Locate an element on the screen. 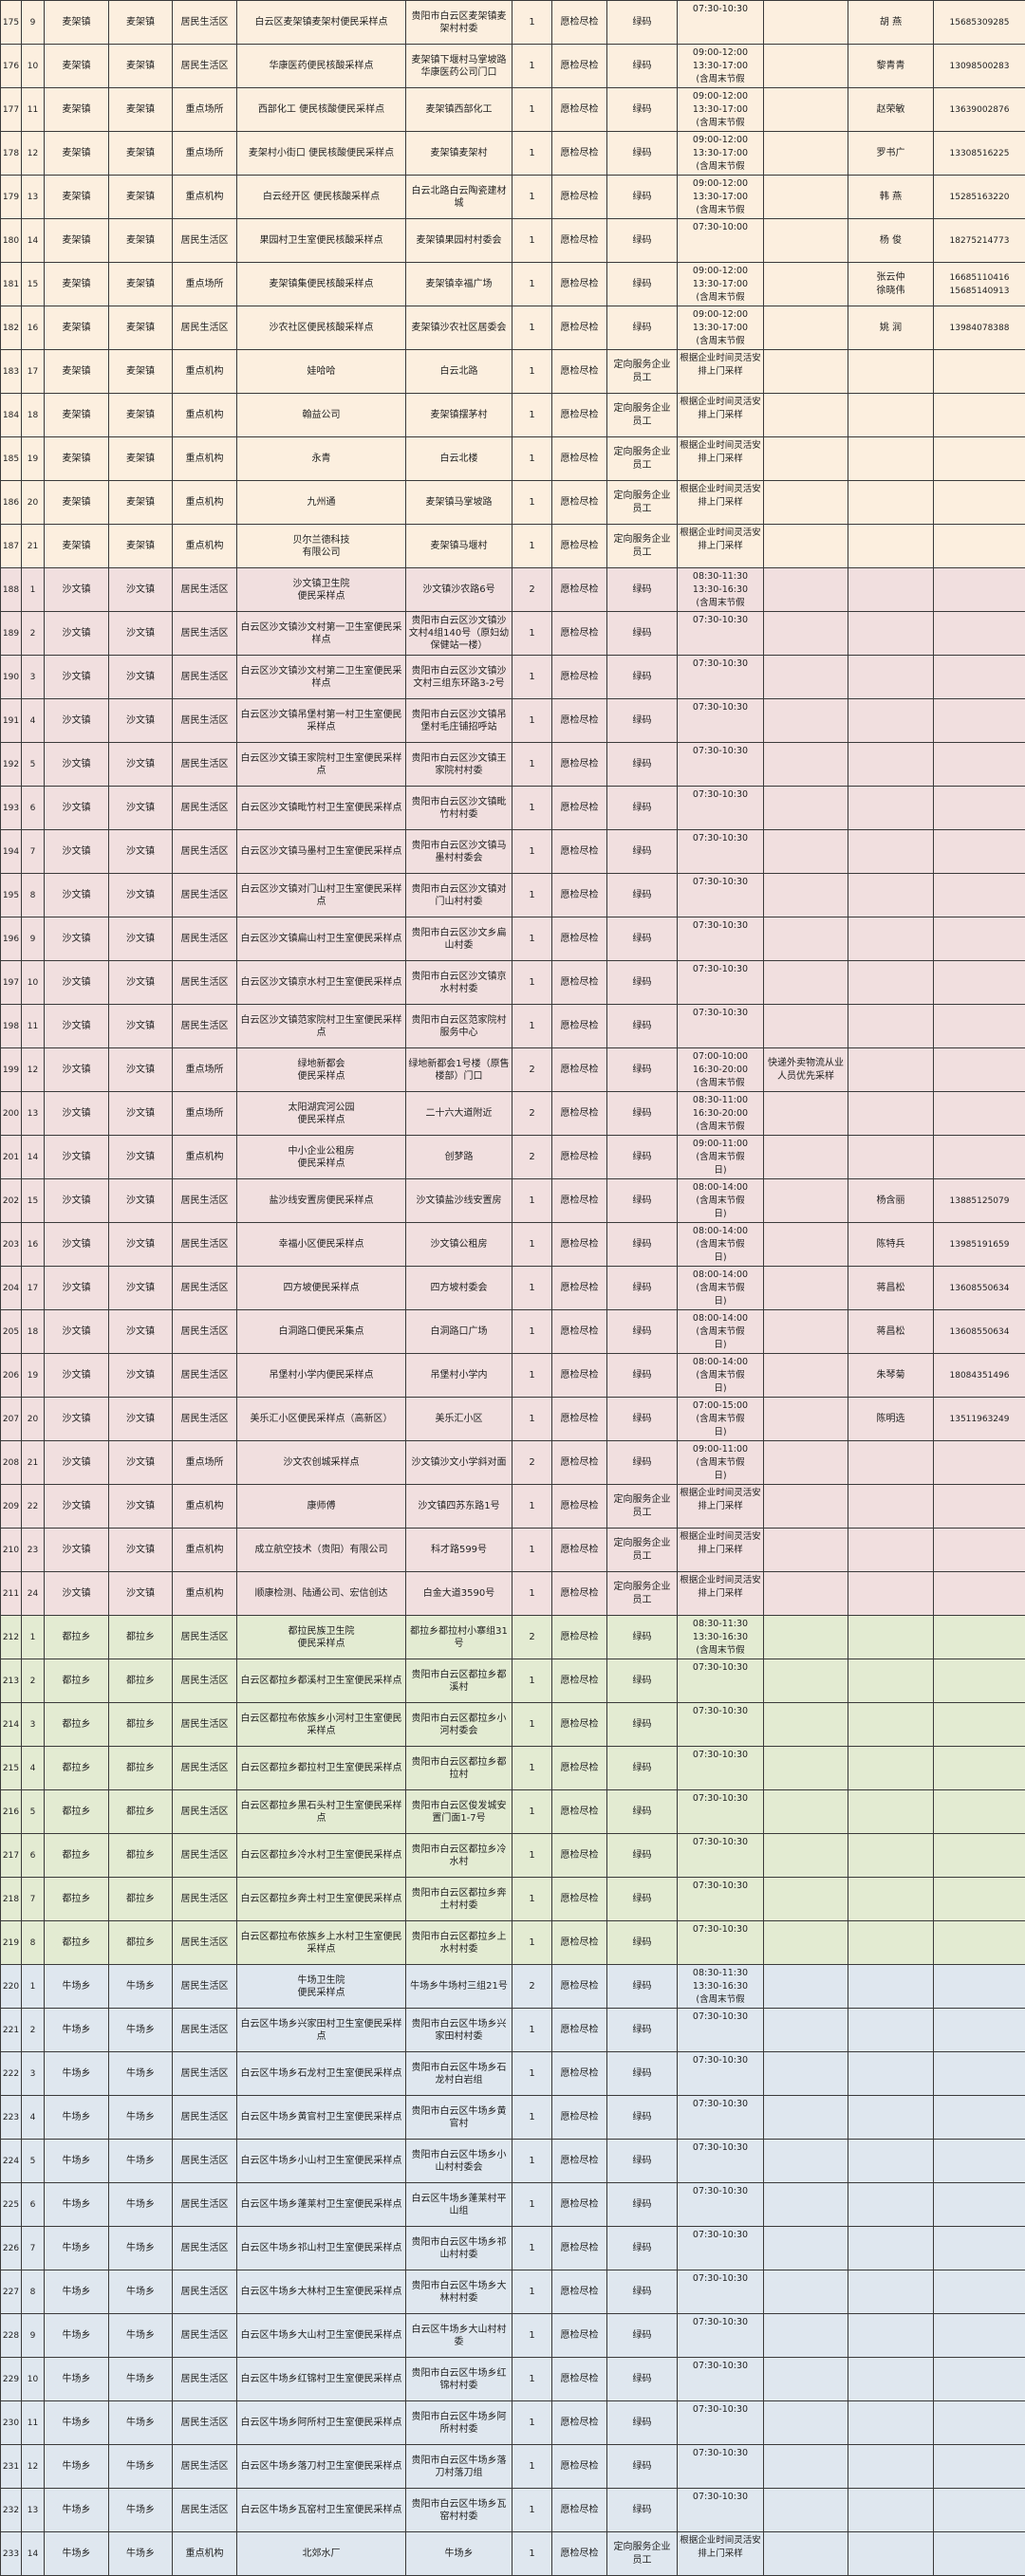  row-number-cell: 188 is located at coordinates (11, 590).